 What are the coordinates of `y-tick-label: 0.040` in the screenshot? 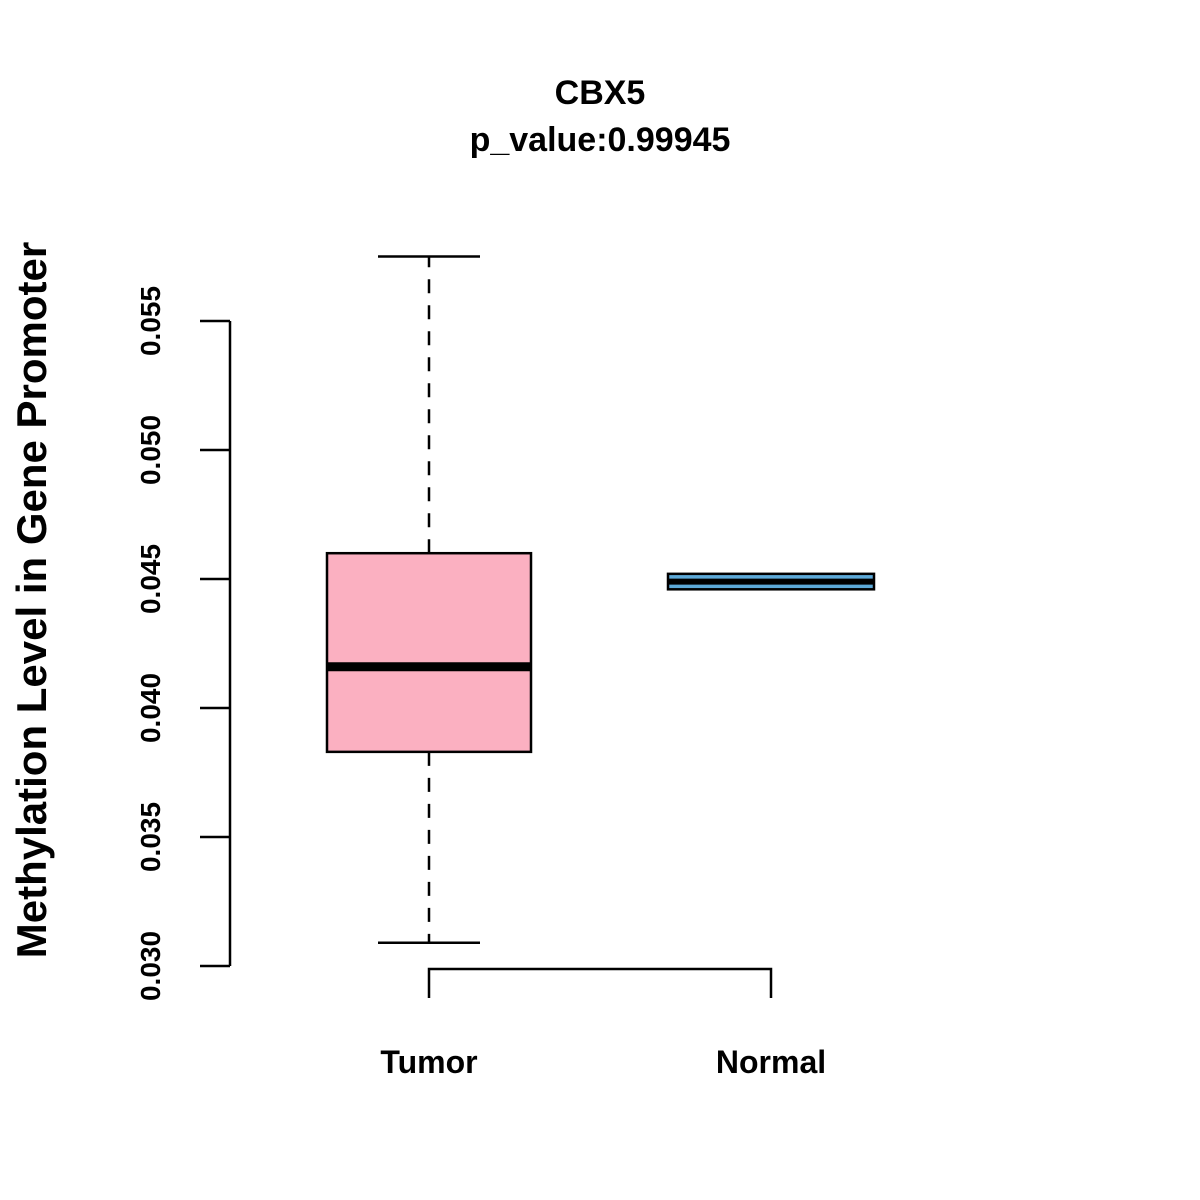 It's located at (150, 708).